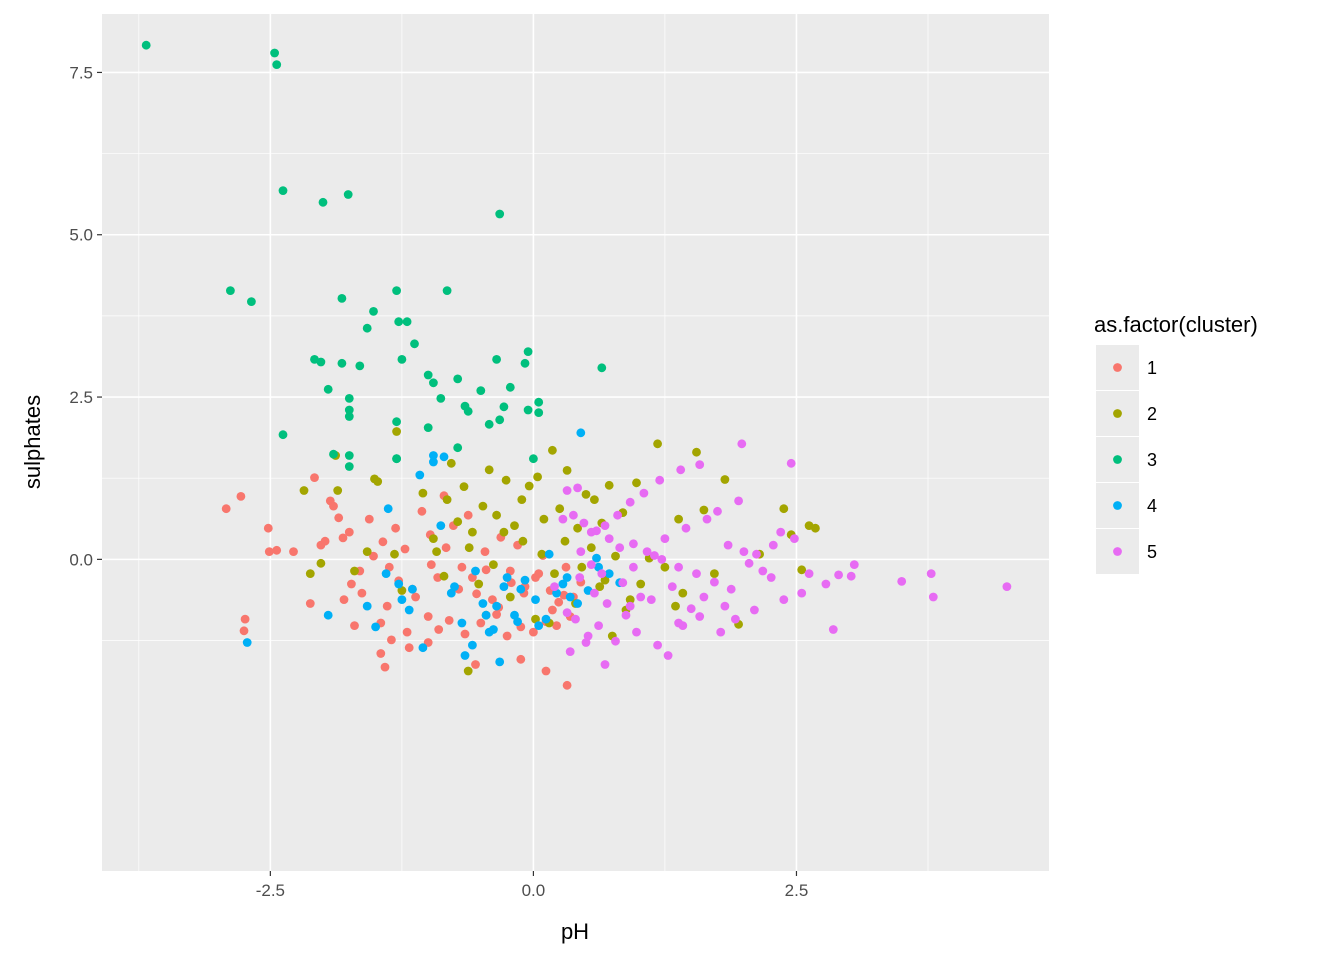  What do you see at coordinates (1152, 506) in the screenshot?
I see `legend-label: 4` at bounding box center [1152, 506].